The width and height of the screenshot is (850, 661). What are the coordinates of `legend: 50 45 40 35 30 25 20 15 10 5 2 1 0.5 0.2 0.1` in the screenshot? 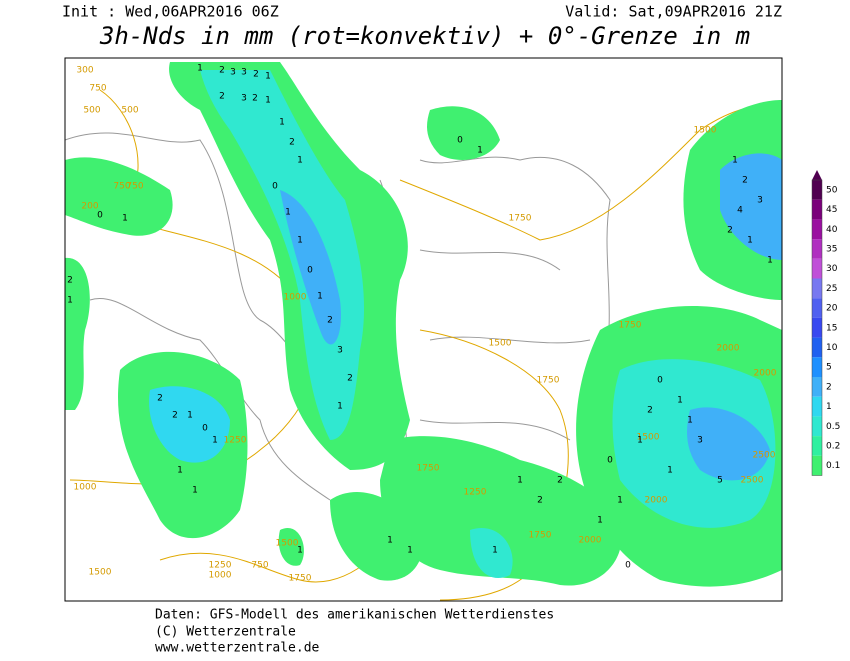 It's located at (825, 323).